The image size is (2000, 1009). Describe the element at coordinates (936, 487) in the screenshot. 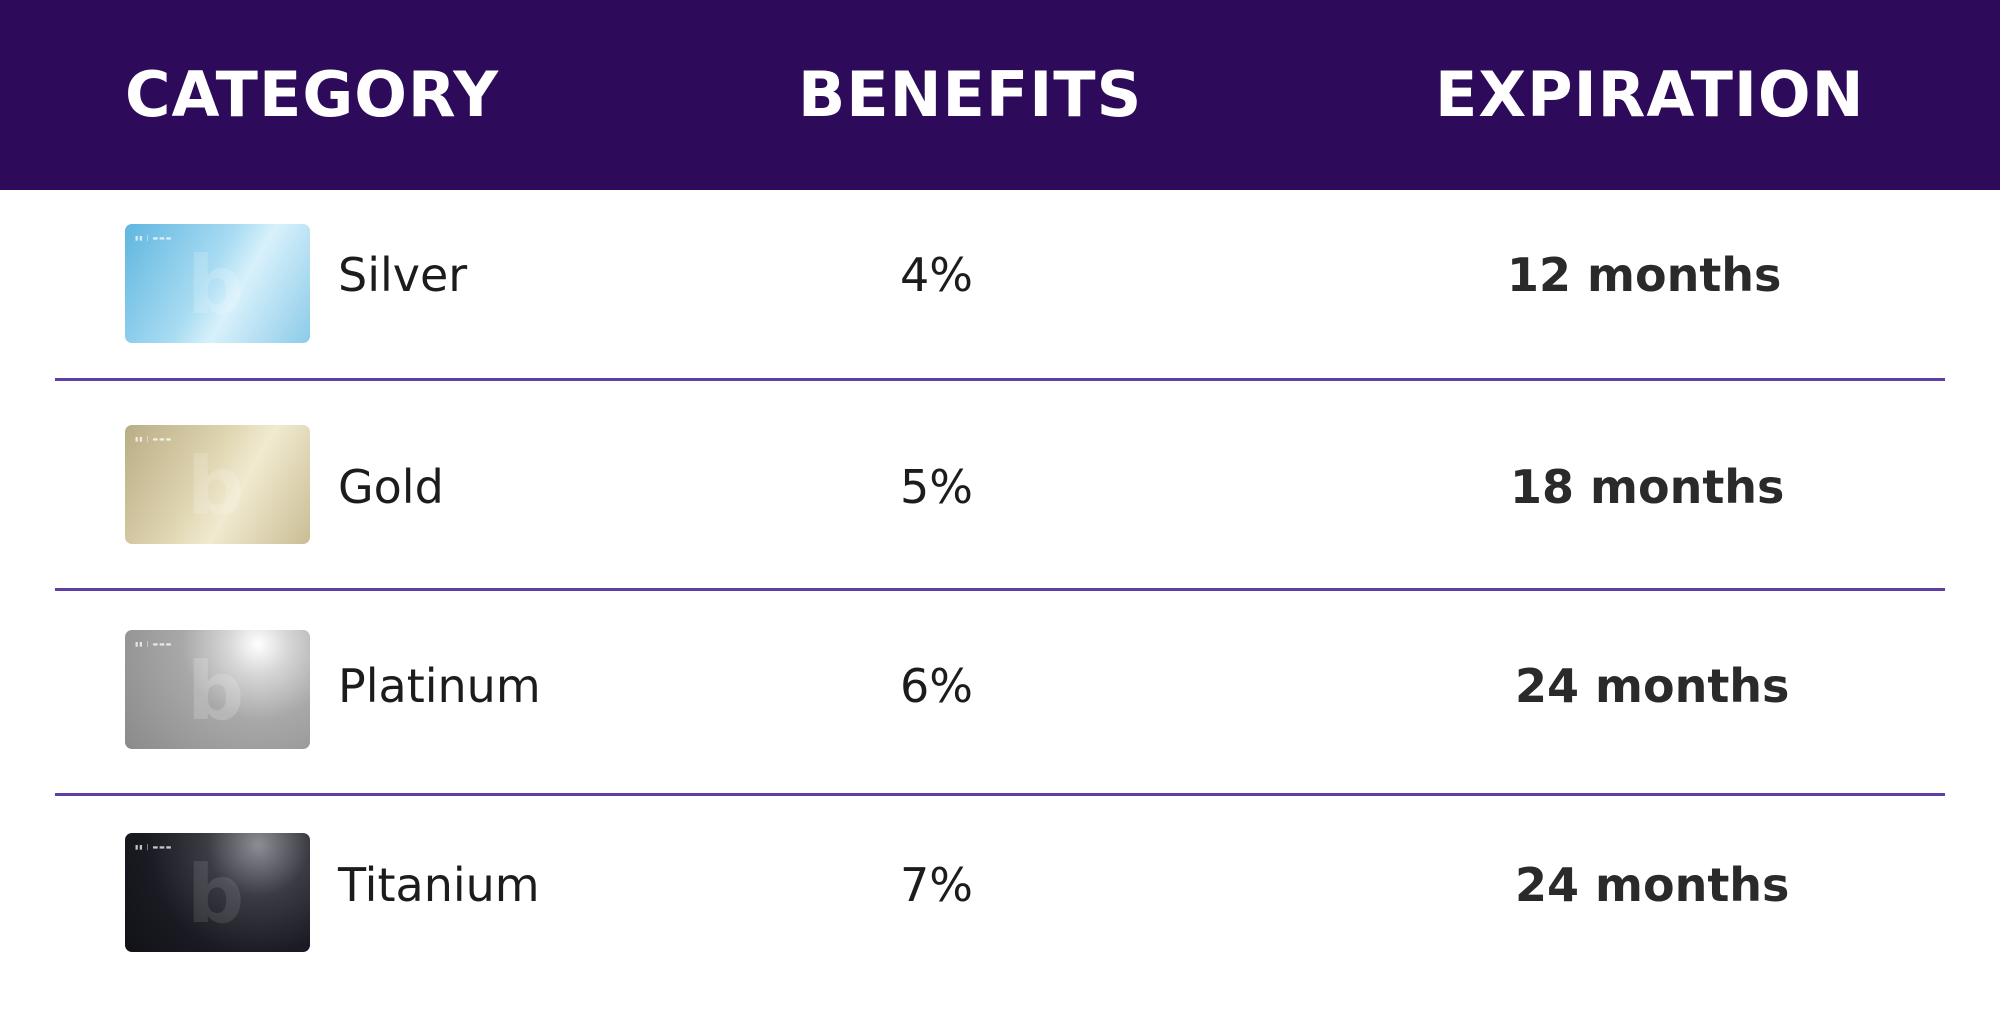

I see `benefit-value: 5%` at that location.